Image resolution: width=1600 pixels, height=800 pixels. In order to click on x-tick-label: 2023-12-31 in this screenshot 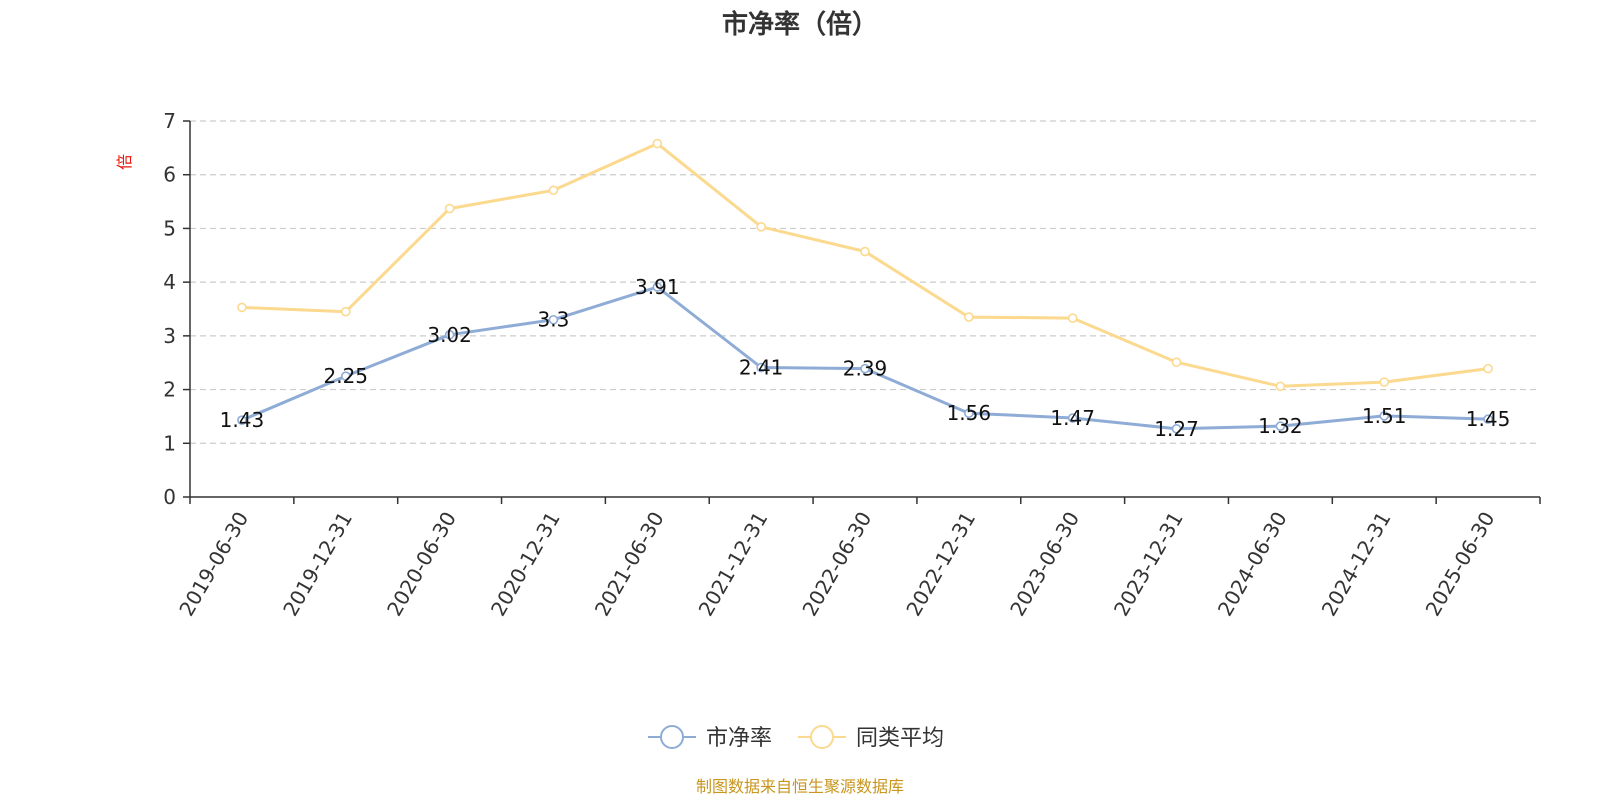, I will do `click(1148, 564)`.